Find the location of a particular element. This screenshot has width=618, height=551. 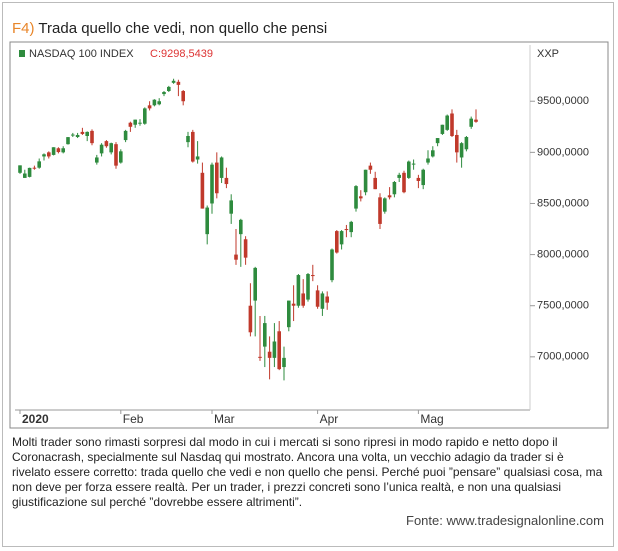

y-tick-label: 9000,0000 is located at coordinates (563, 152).